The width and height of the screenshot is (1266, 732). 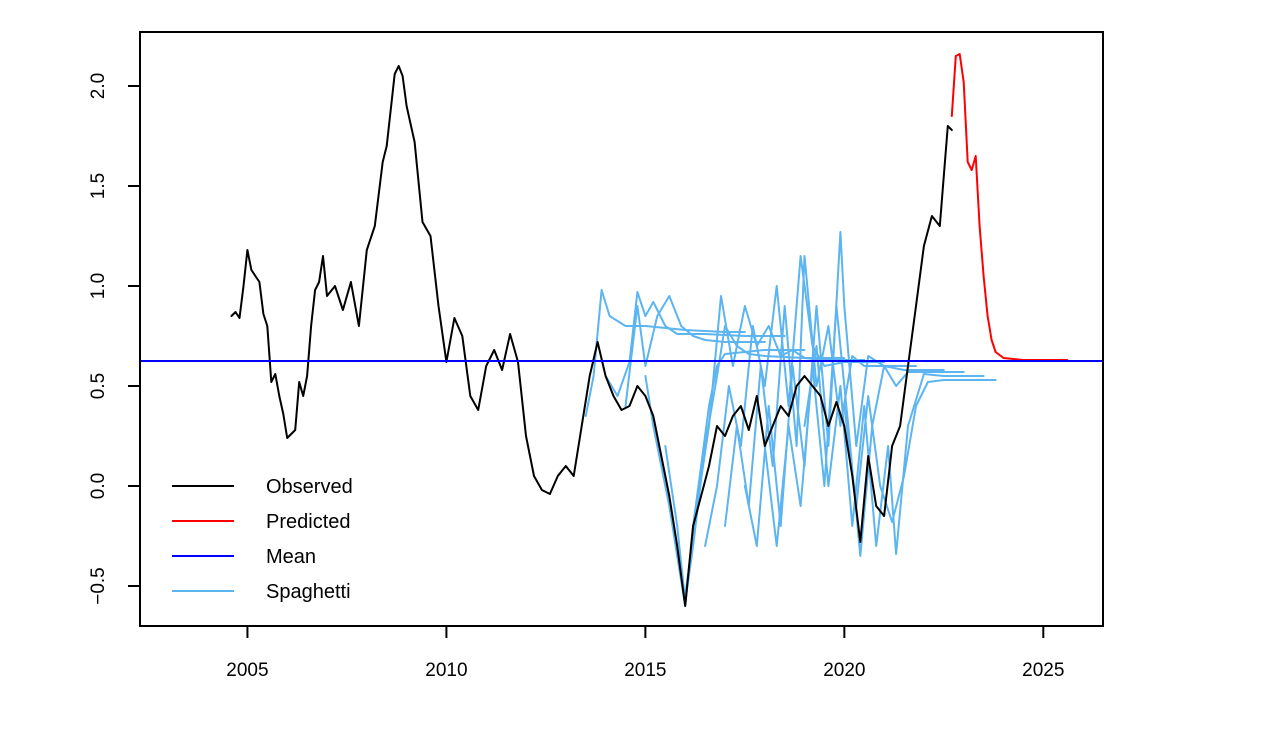 What do you see at coordinates (98, 86) in the screenshot?
I see `y-tick-label-5: 2.0` at bounding box center [98, 86].